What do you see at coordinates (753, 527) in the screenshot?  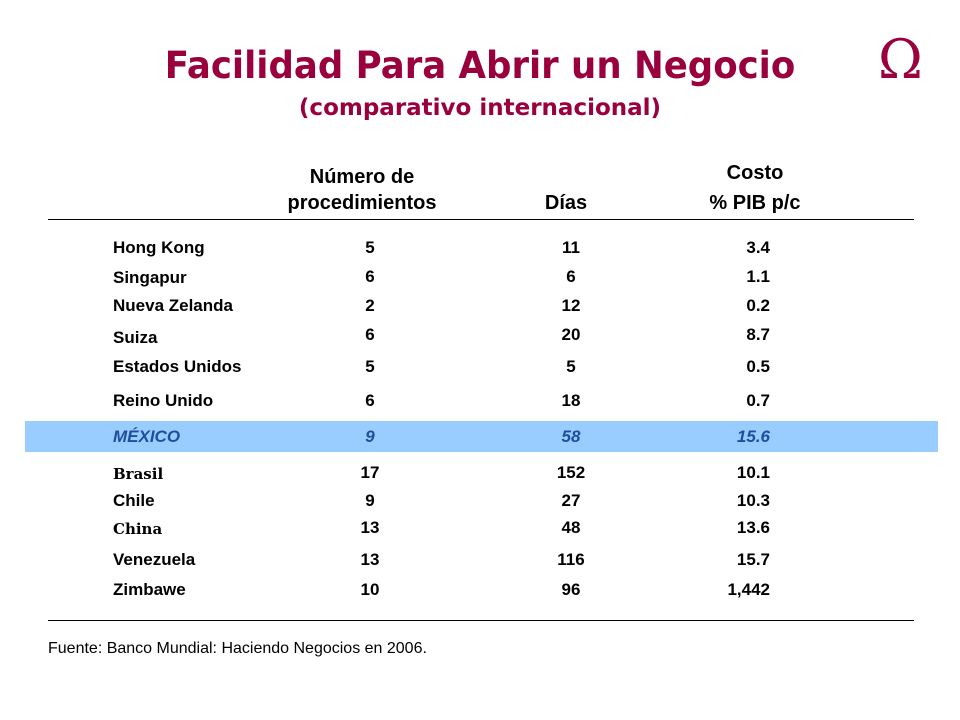 I see `row-costo-value: 13.6` at bounding box center [753, 527].